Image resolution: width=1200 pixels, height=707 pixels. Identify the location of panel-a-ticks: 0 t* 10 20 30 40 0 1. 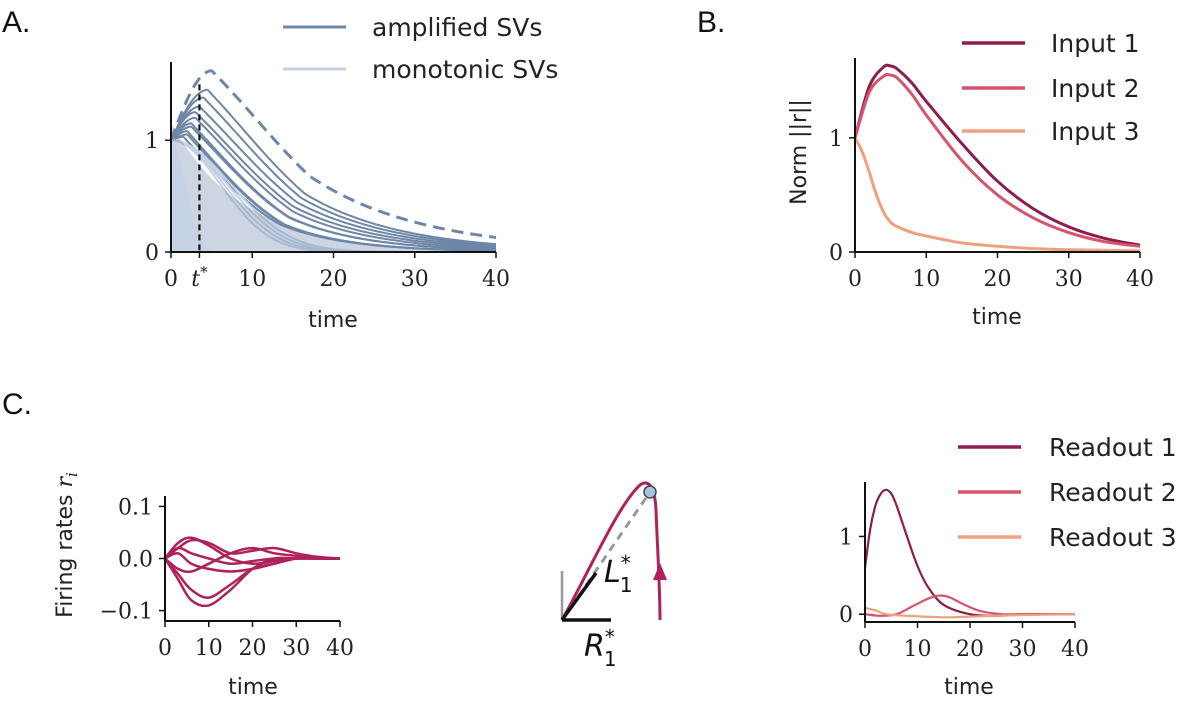
(327, 210).